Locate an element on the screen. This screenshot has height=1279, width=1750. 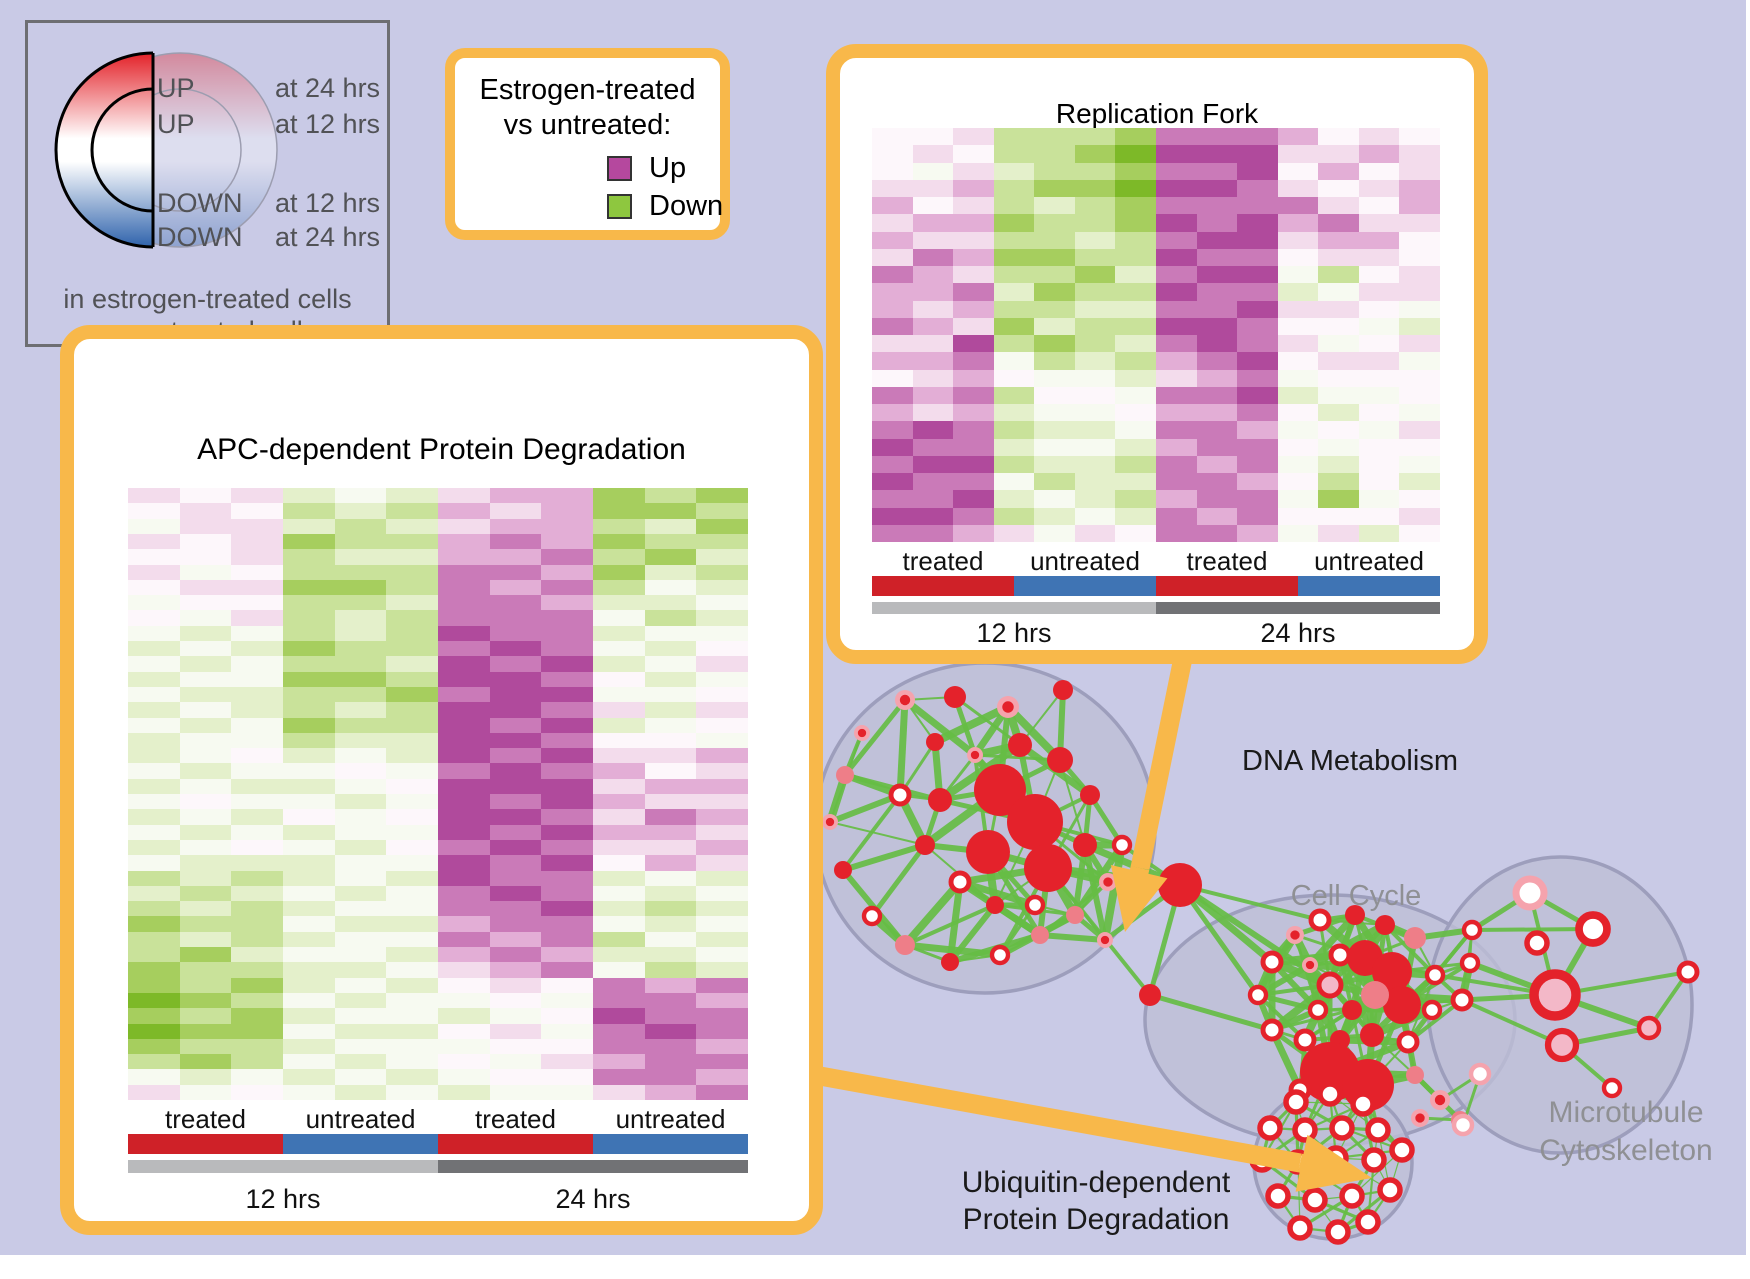
condition-label: treated is located at coordinates (943, 561).